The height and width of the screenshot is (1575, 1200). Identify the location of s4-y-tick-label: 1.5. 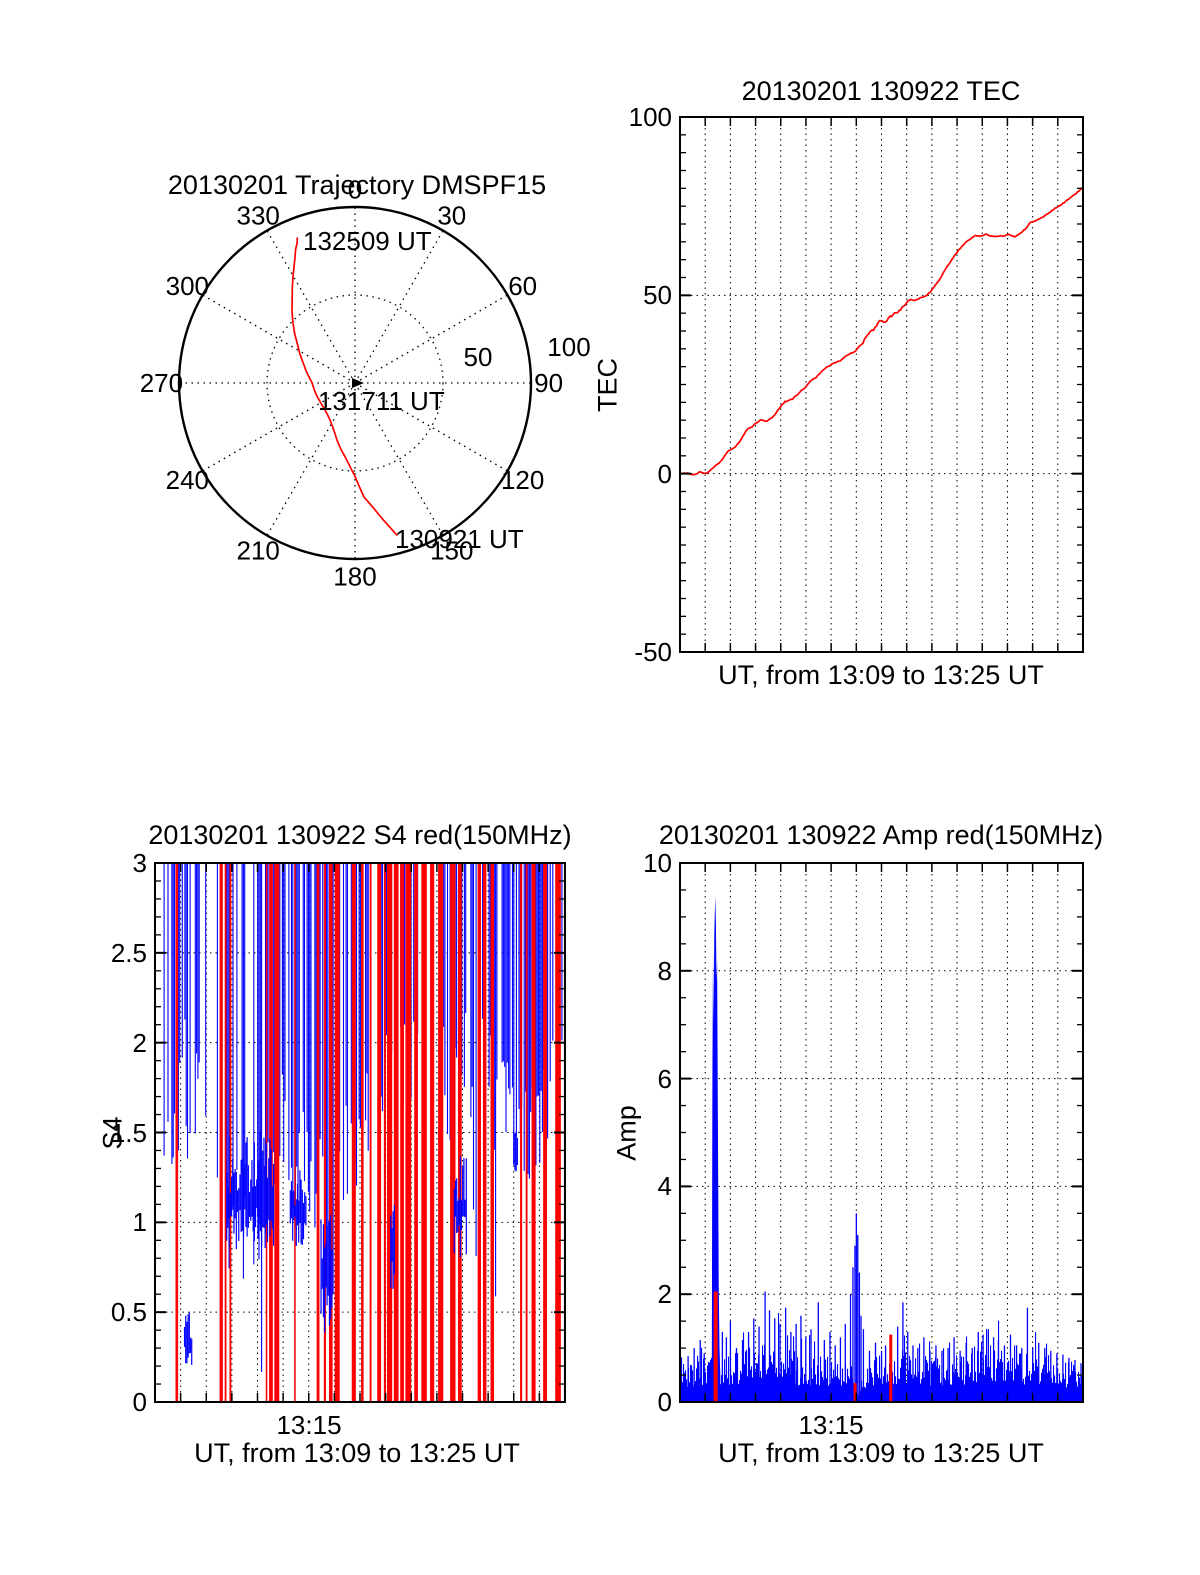
(128, 1132).